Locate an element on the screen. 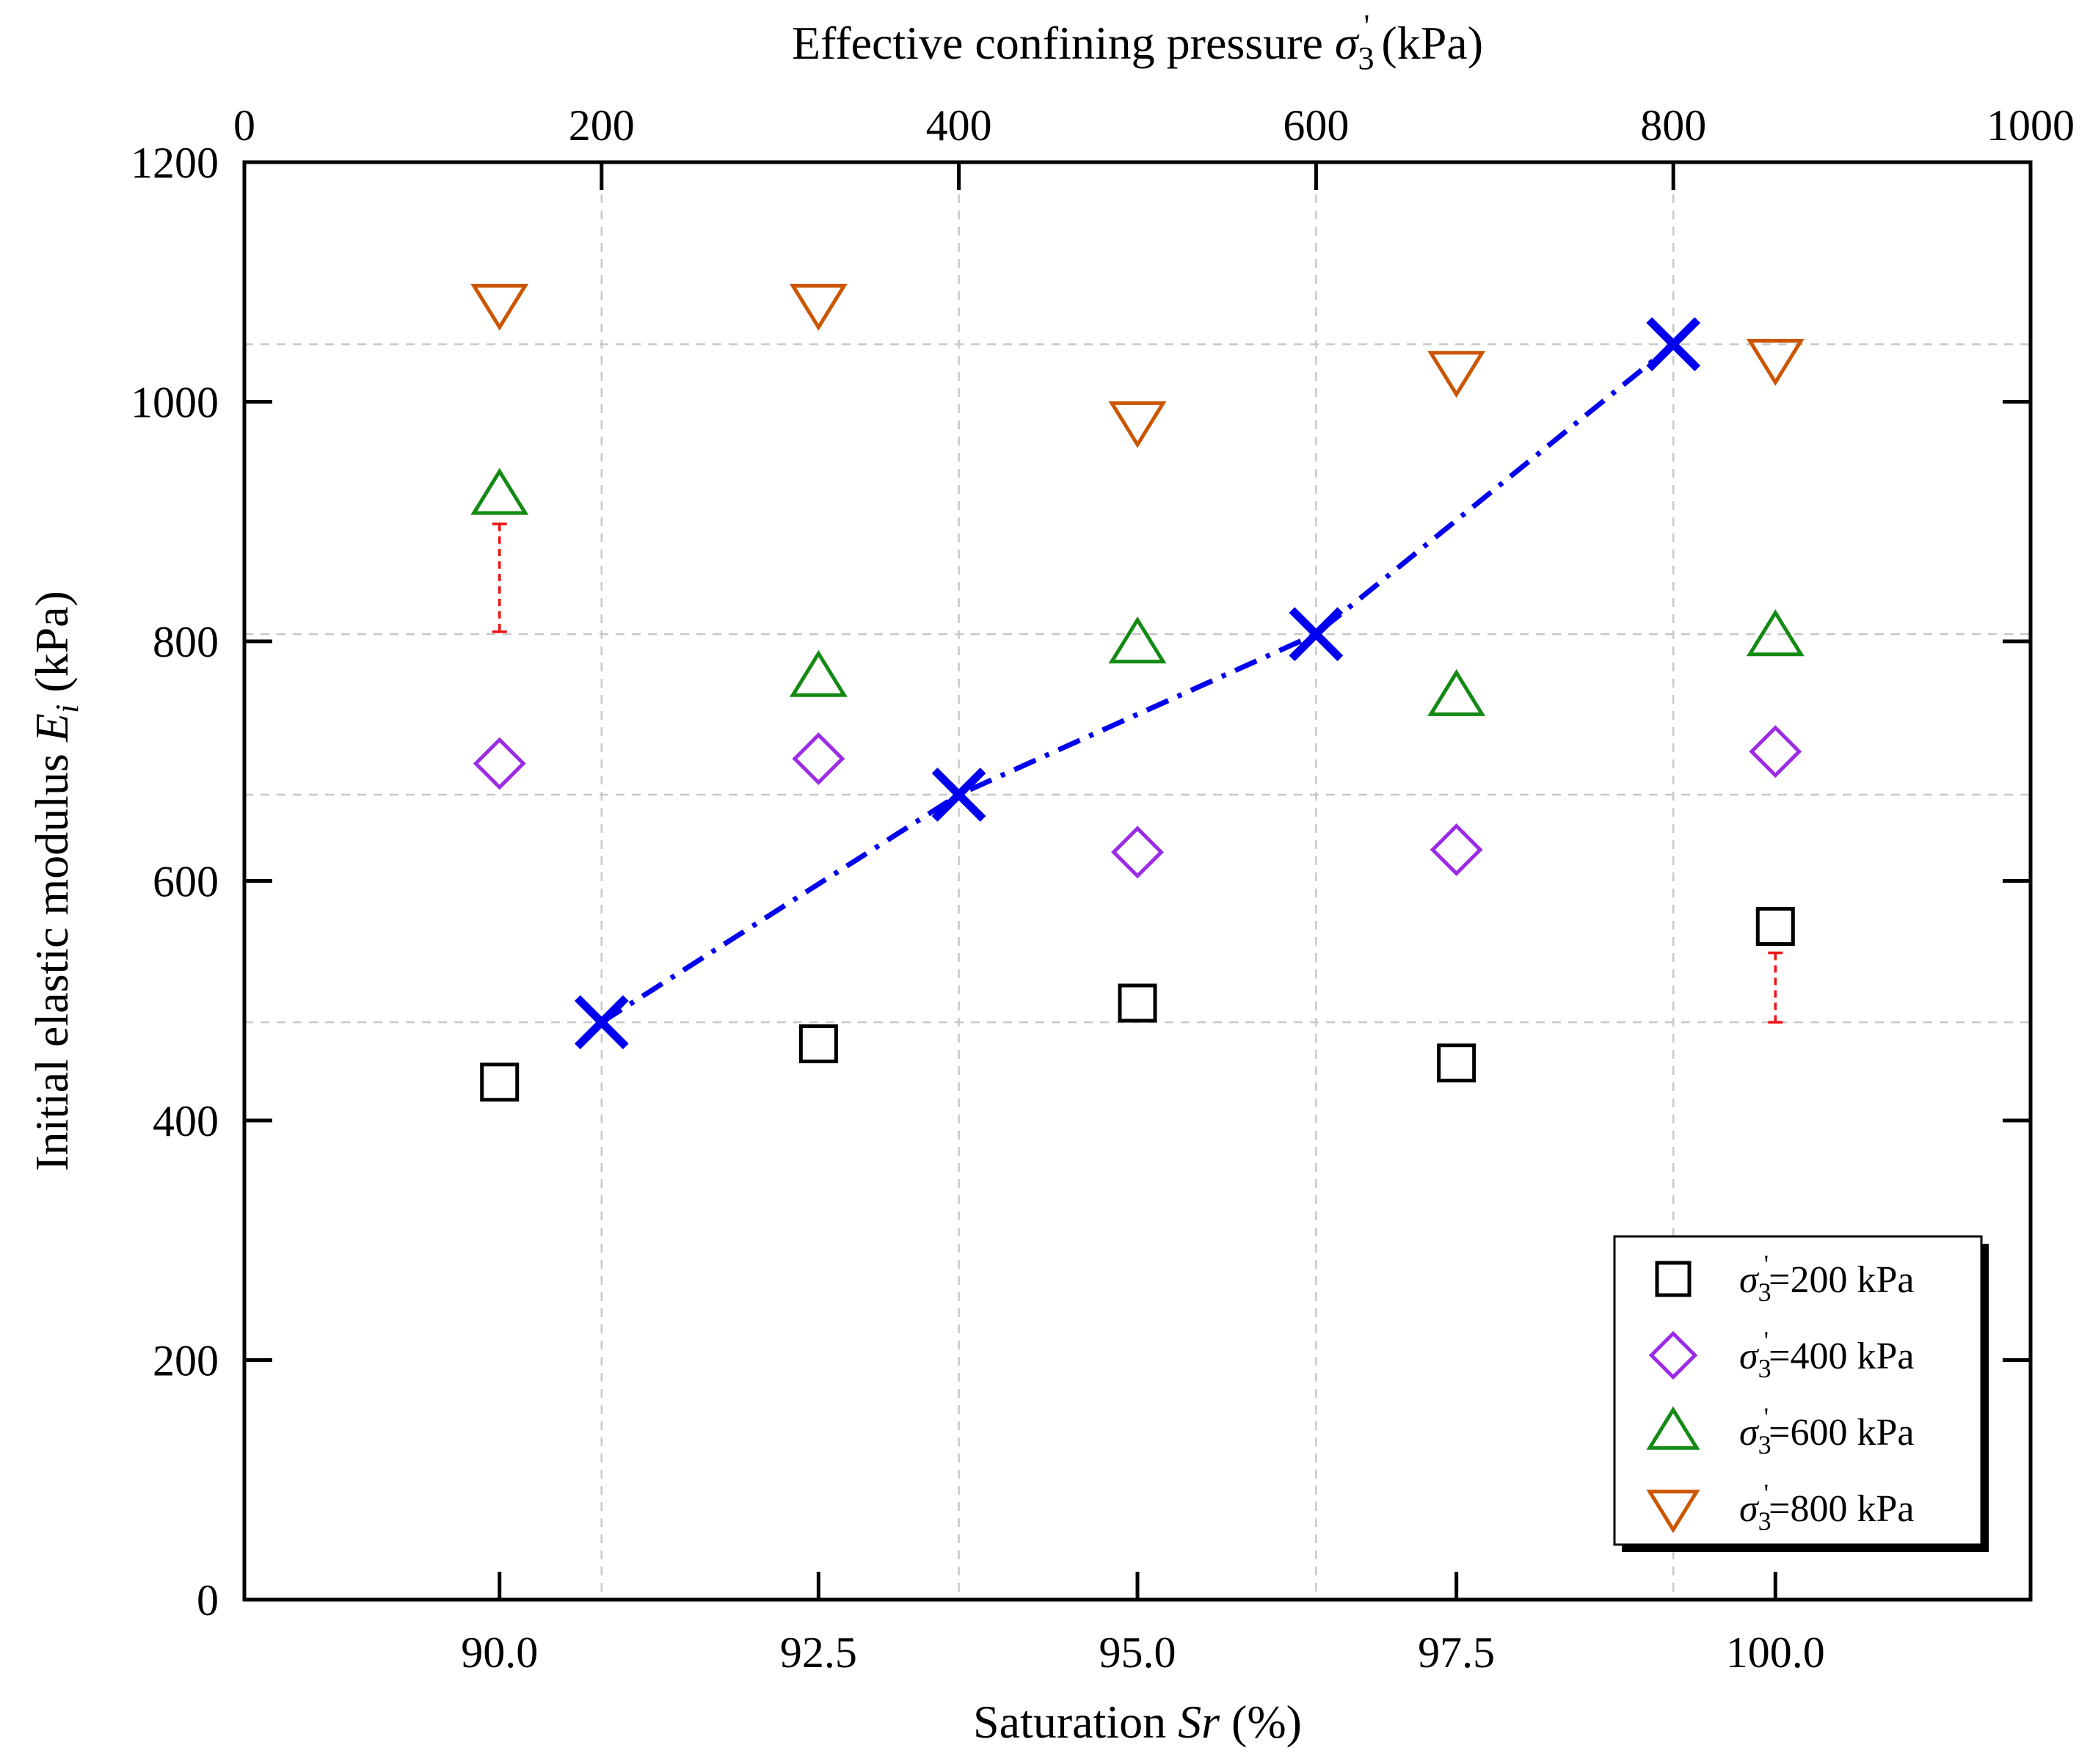 The width and height of the screenshot is (2090, 1764). top-axis-title: Effective confining pressure σ3' (kPa) is located at coordinates (1137, 42).